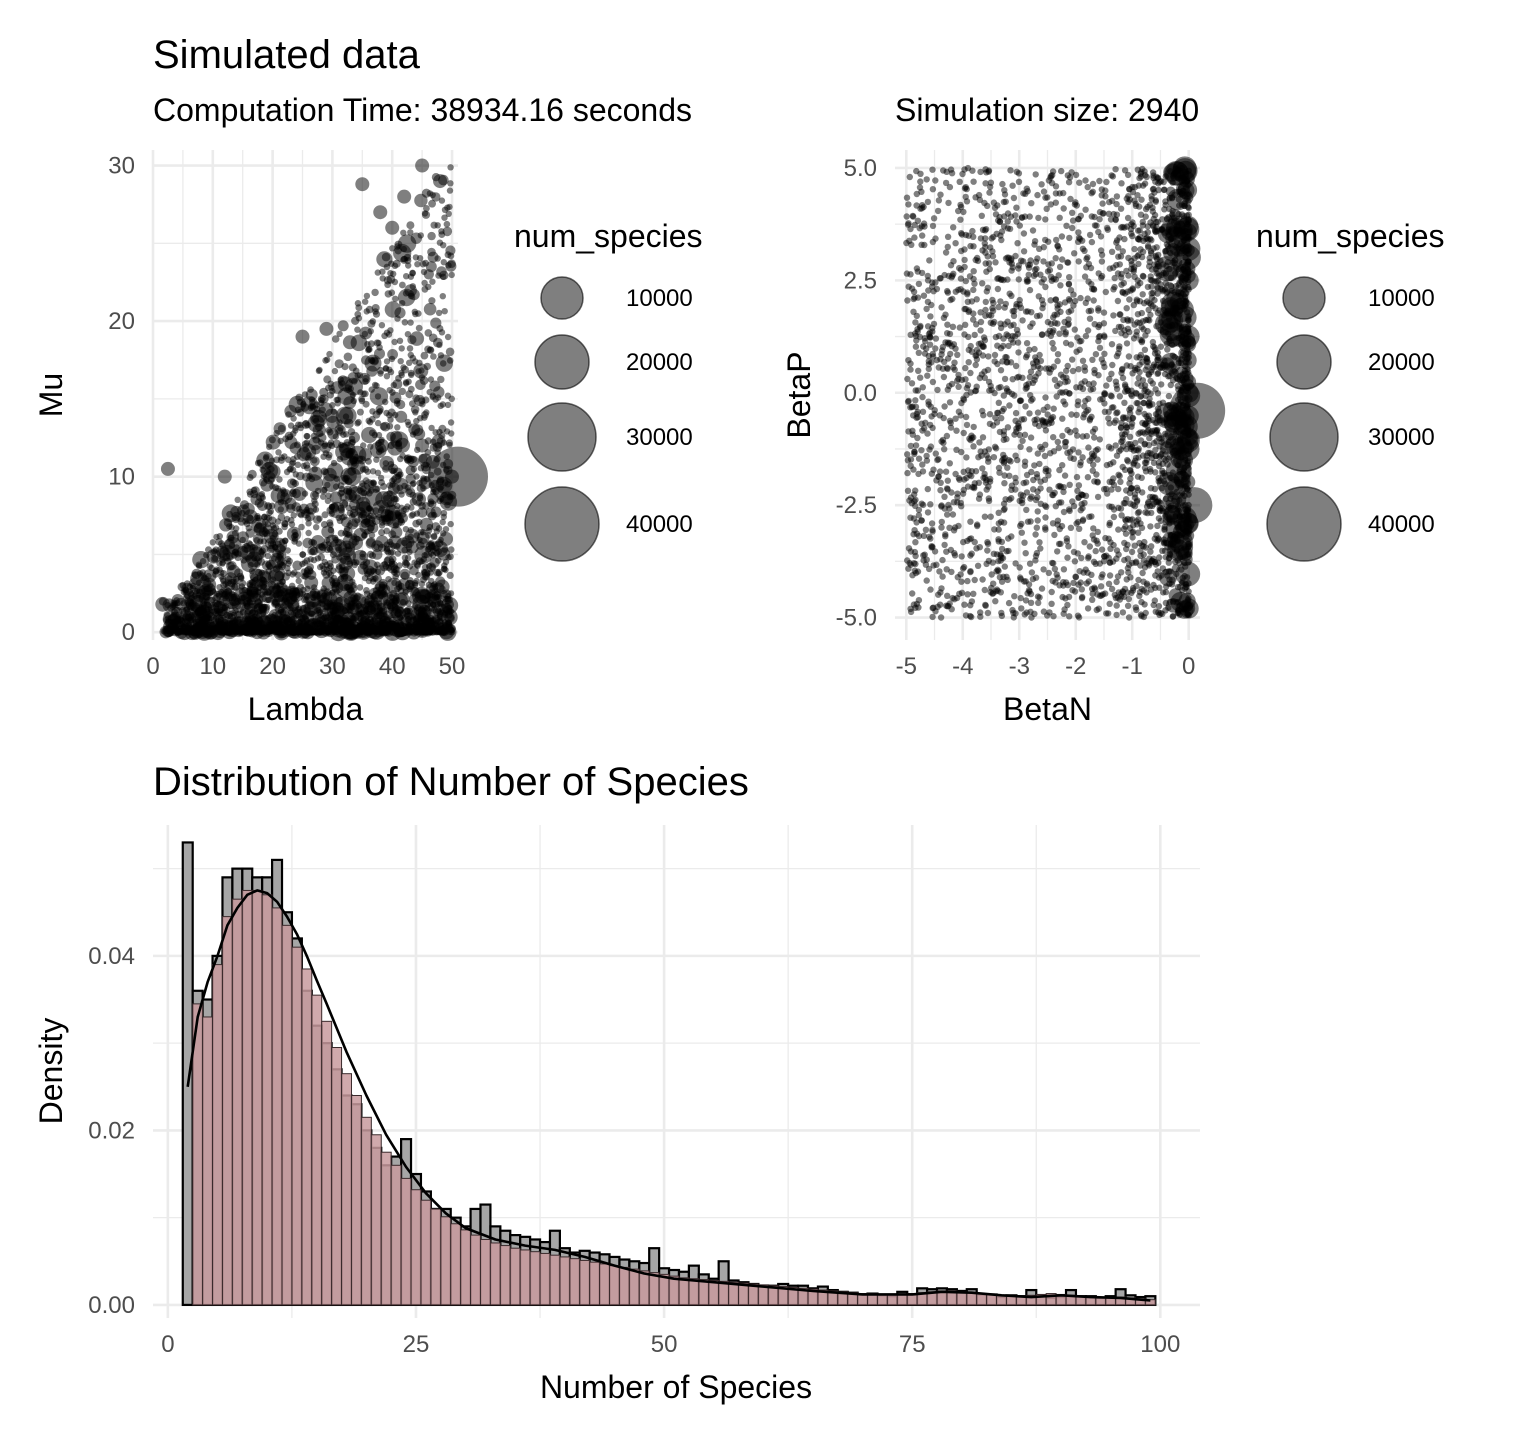 Image resolution: width=1527 pixels, height=1442 pixels. I want to click on y-tick-label: 10, so click(121, 477).